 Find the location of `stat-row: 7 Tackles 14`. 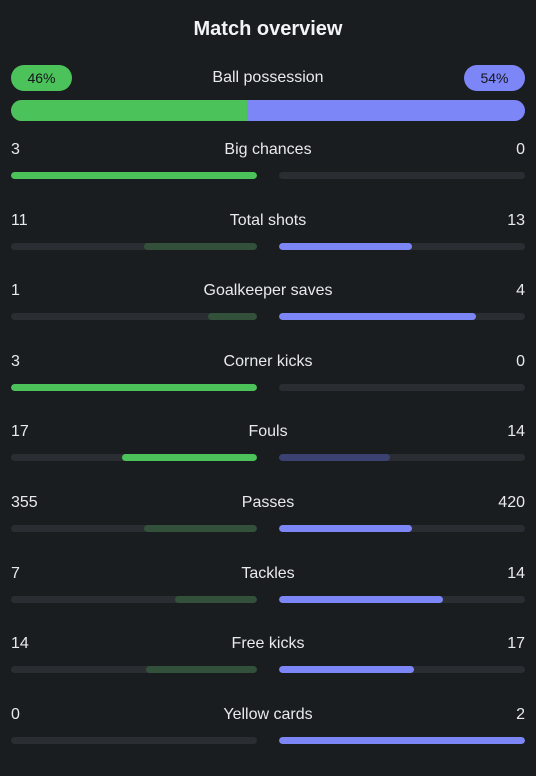

stat-row: 7 Tackles 14 is located at coordinates (268, 598).